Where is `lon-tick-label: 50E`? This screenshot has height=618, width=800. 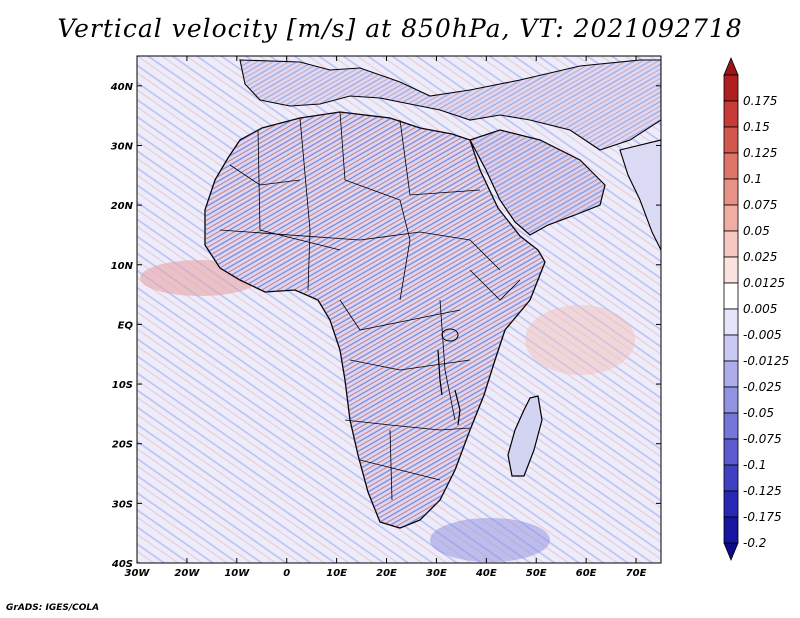
lon-tick-label: 50E is located at coordinates (536, 573).